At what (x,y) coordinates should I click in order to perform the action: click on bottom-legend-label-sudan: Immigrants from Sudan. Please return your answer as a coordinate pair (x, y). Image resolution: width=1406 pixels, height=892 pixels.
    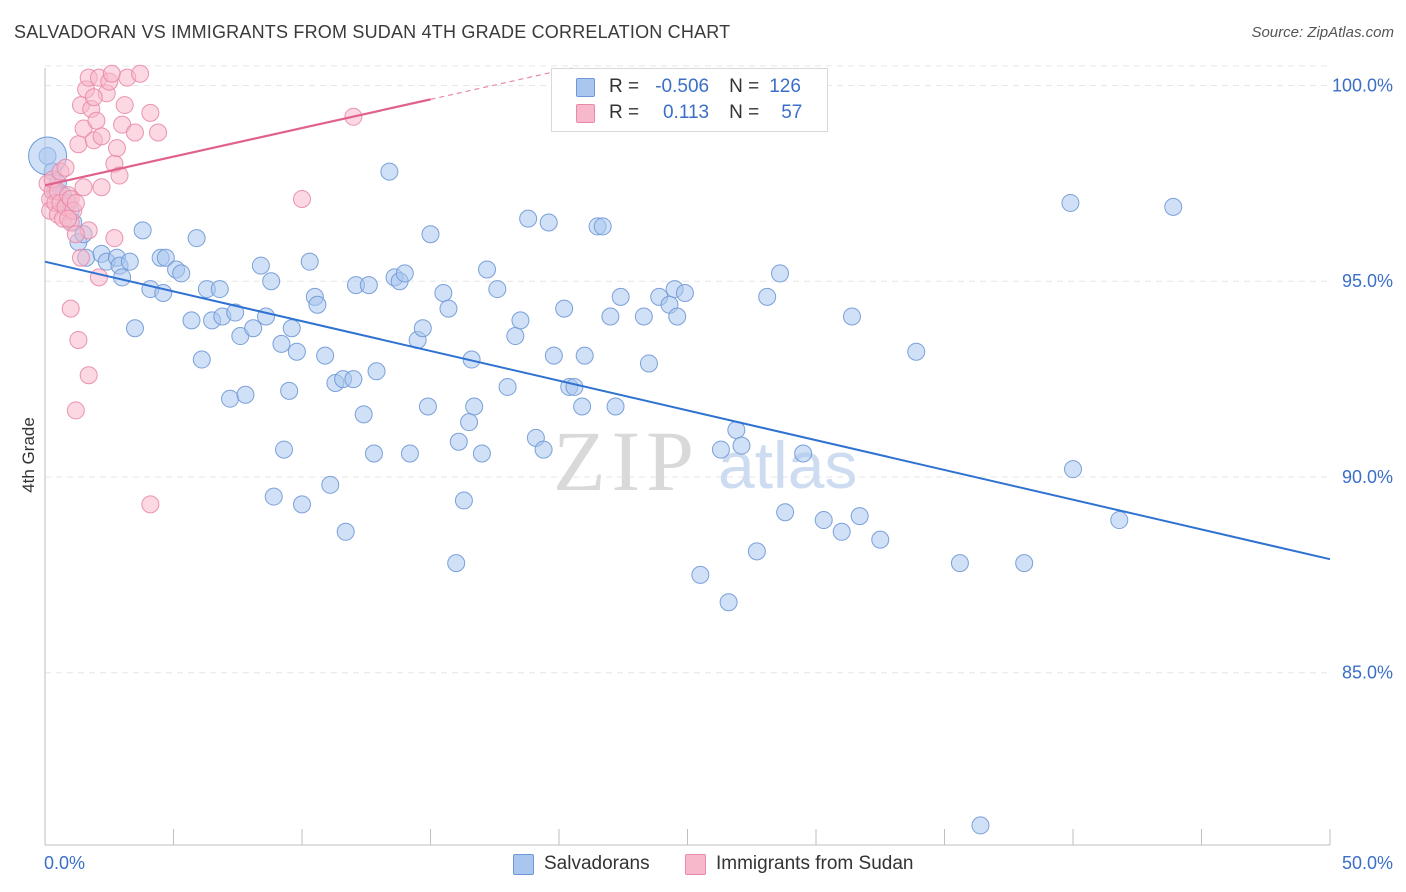
    Looking at the image, I should click on (815, 863).